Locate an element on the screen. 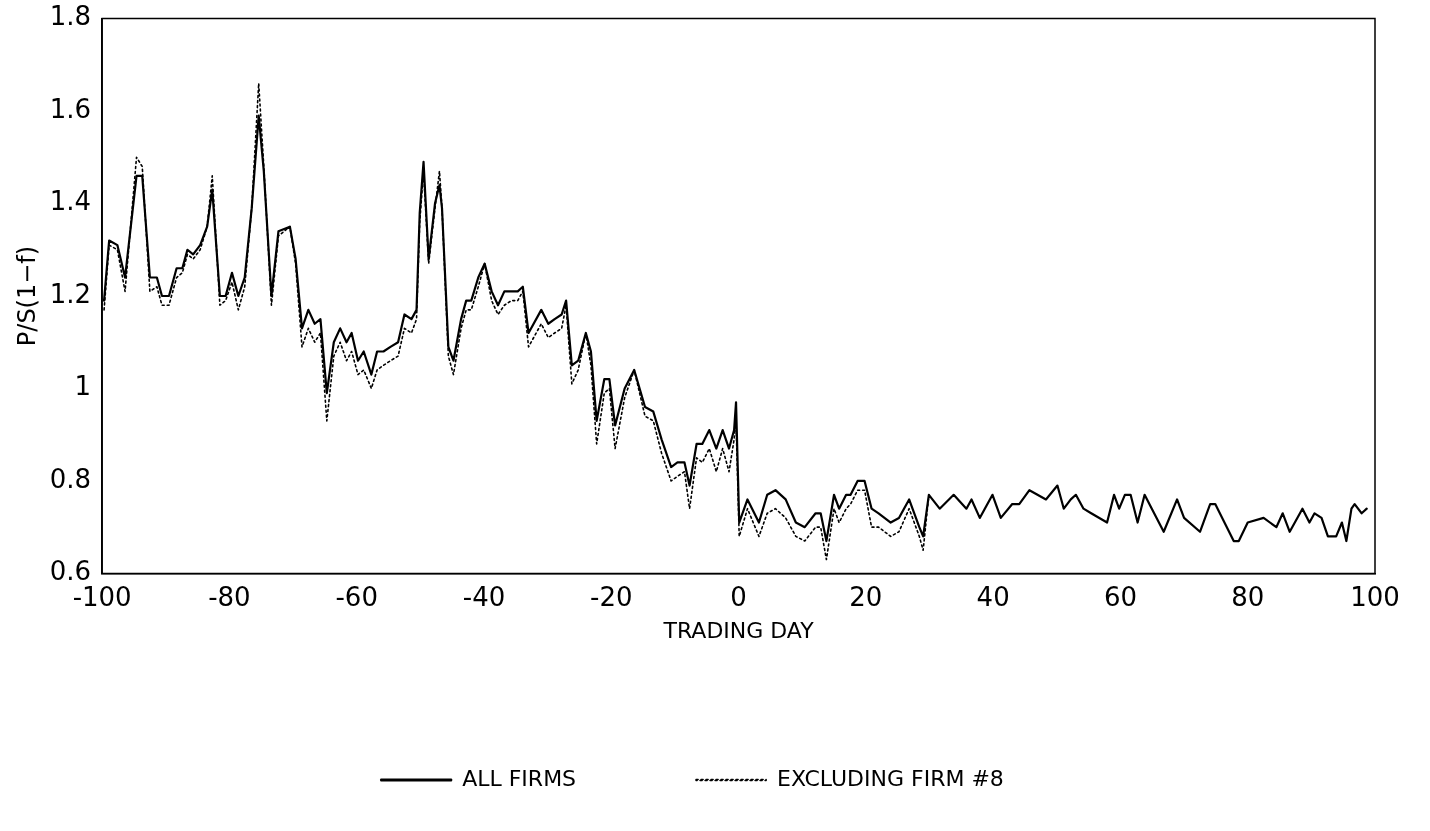 This screenshot has width=1430, height=831. x-tick-label: 60 is located at coordinates (1120, 596).